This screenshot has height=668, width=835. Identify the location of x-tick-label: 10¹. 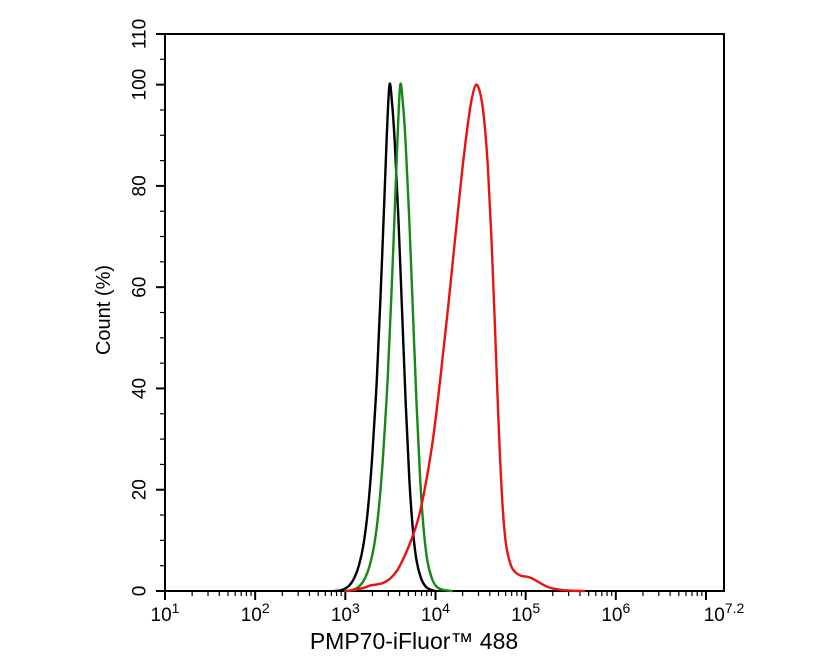
(165, 613).